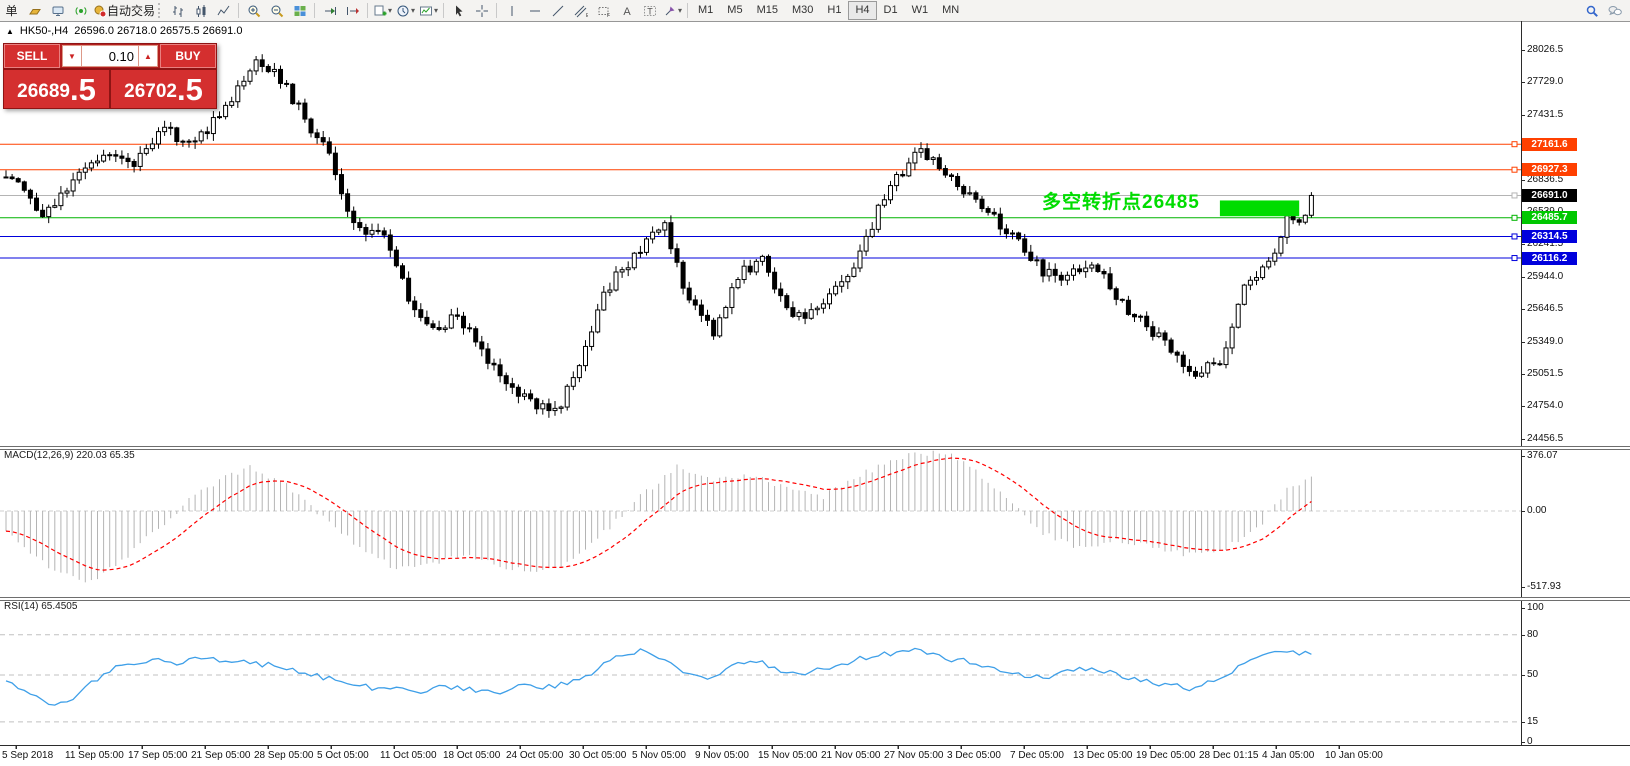 The width and height of the screenshot is (1630, 766). Describe the element at coordinates (188, 56) in the screenshot. I see `buy-button: BUY` at that location.